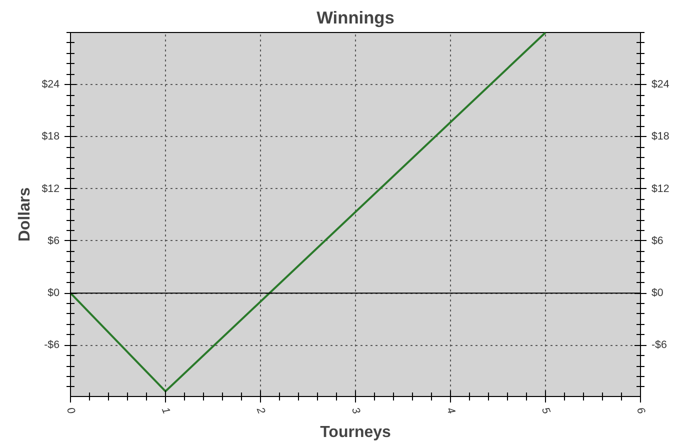 Image resolution: width=700 pixels, height=443 pixels. I want to click on y2-tick-label: -$6, so click(659, 345).